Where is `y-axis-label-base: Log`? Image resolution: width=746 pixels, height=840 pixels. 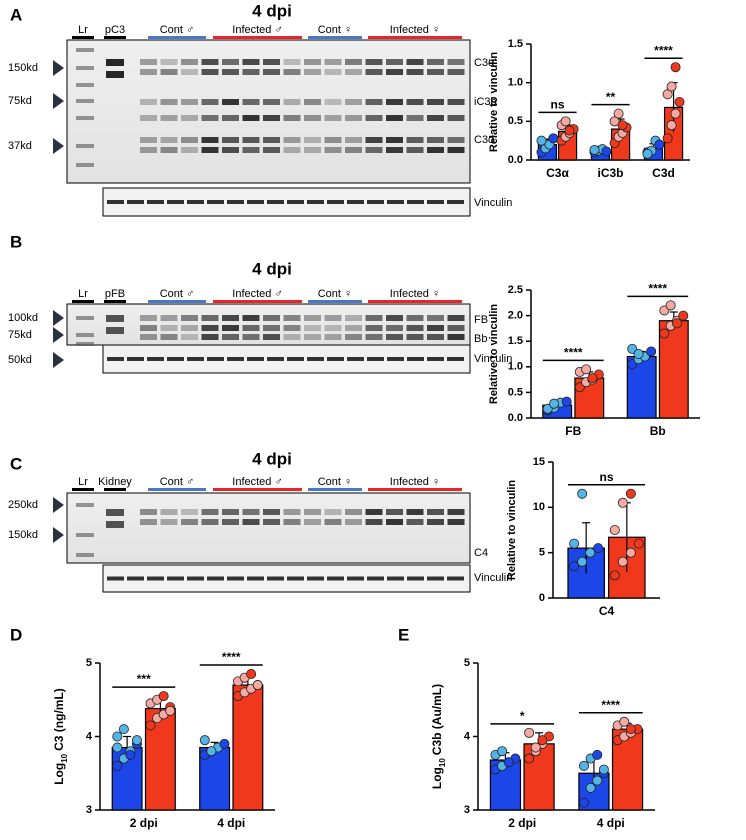
y-axis-label-base: Log is located at coordinates (59, 774).